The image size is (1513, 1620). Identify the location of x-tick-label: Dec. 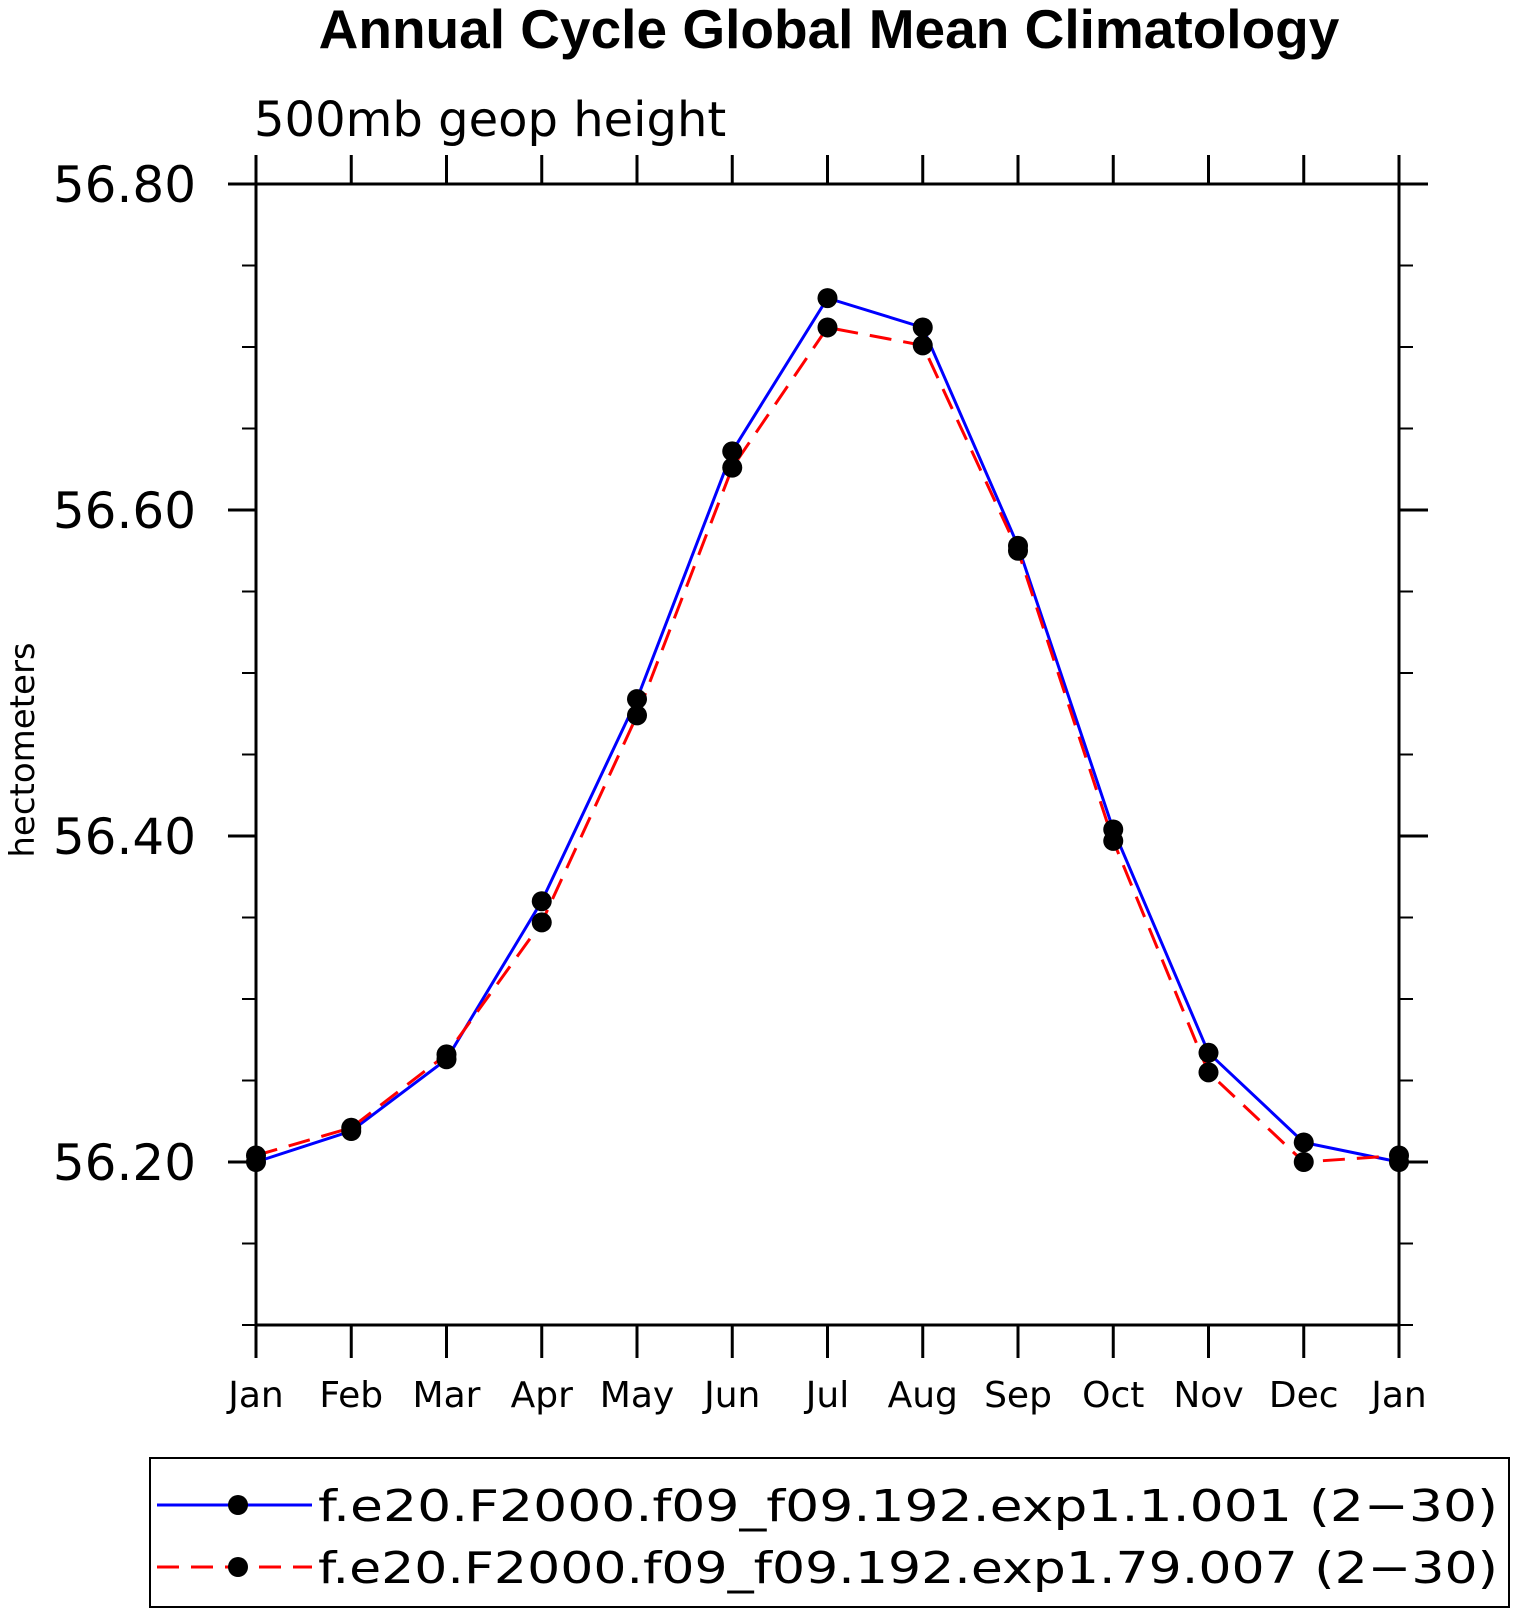
(1304, 1395).